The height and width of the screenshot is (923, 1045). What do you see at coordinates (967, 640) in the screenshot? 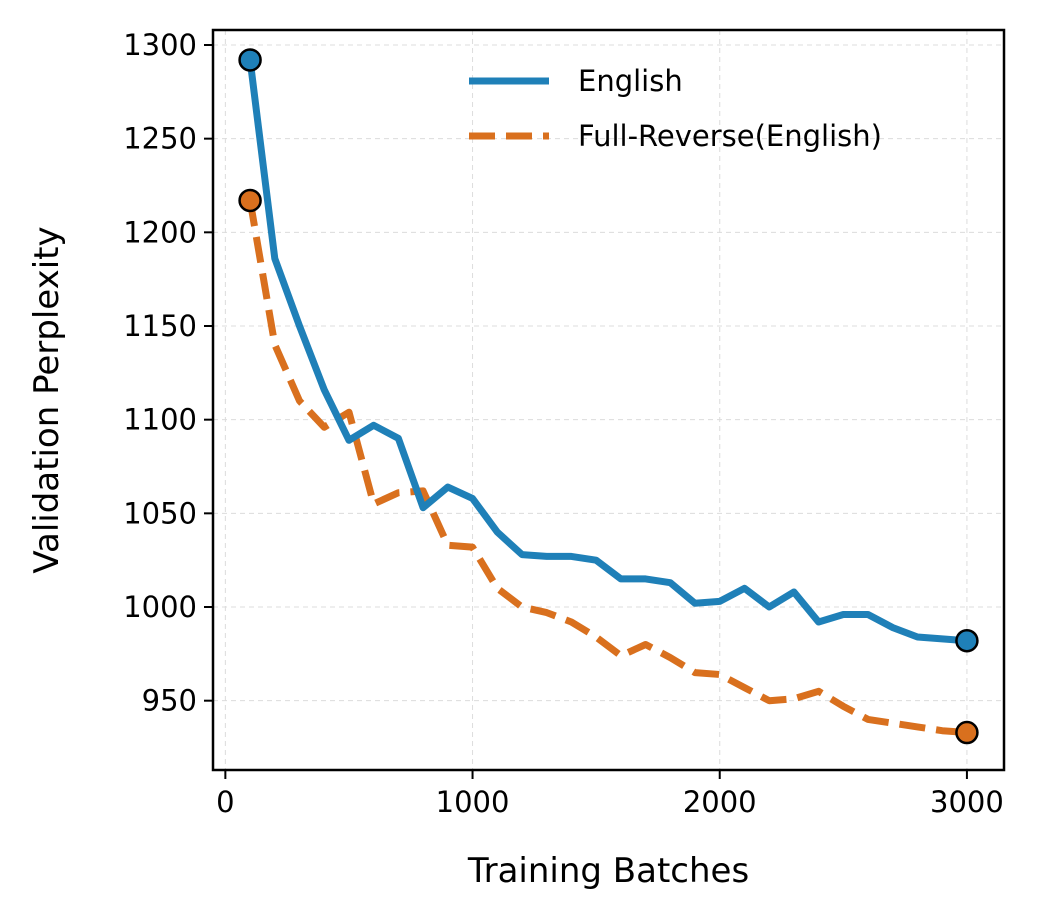
I see `end-marker-english` at bounding box center [967, 640].